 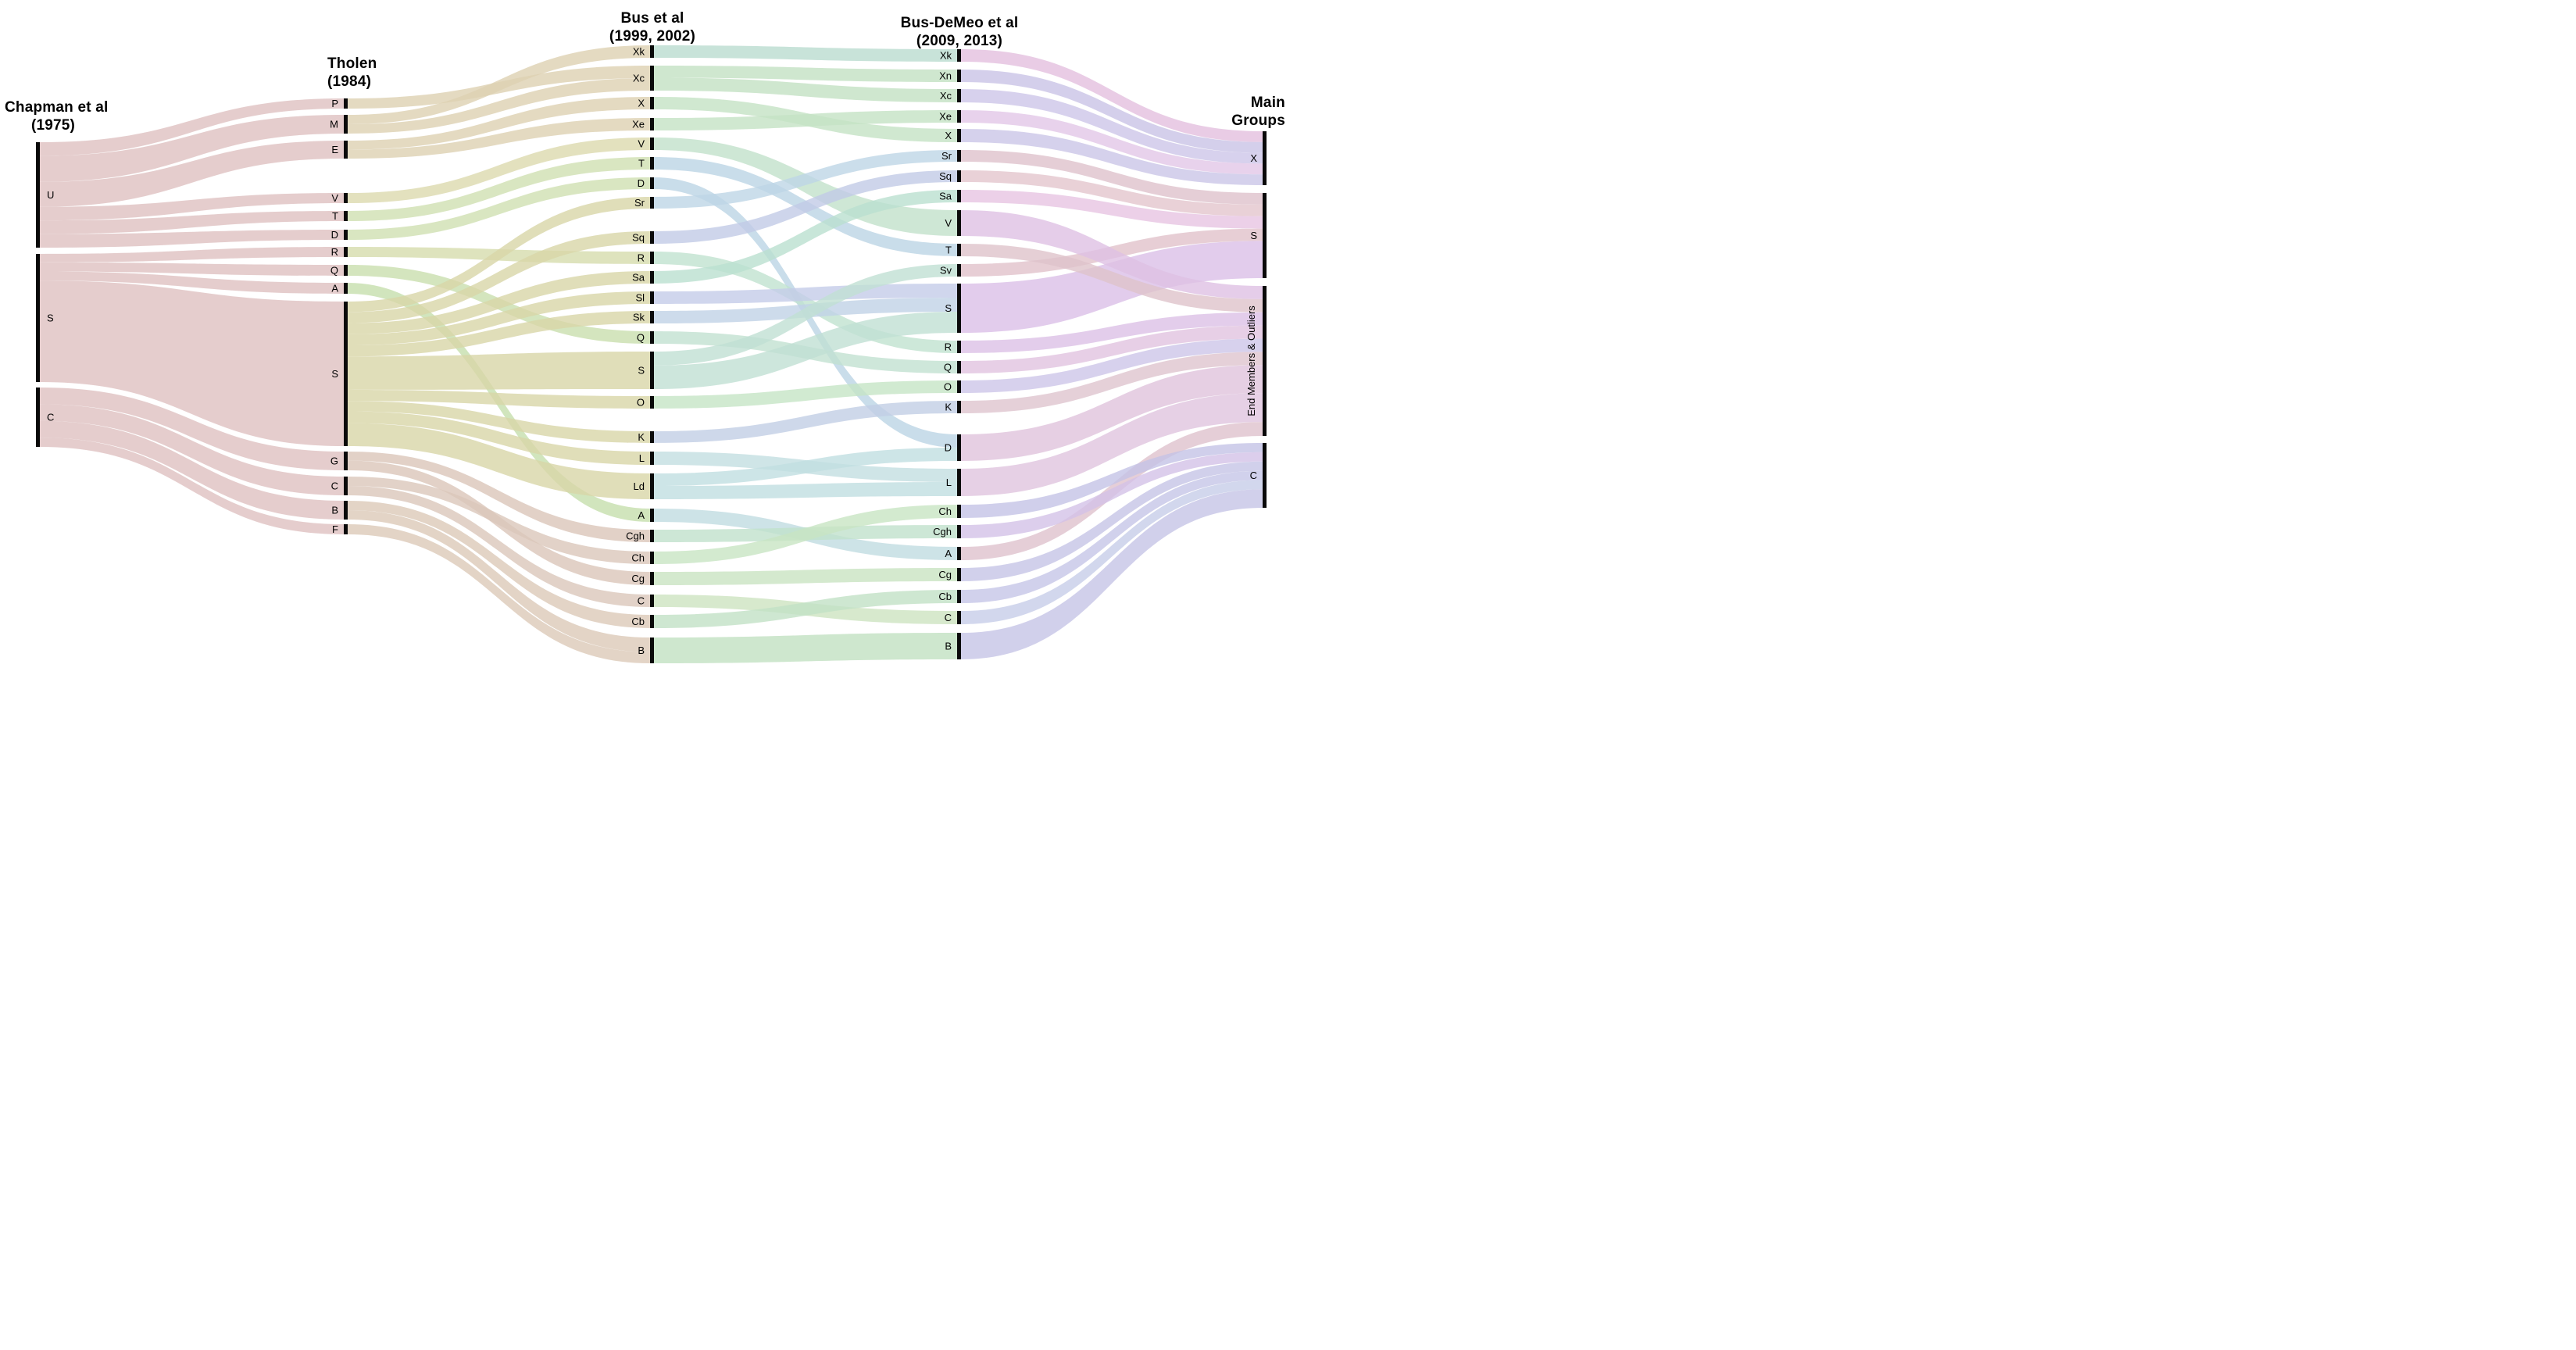 I want to click on node-label-demeo-A: A, so click(x=948, y=553).